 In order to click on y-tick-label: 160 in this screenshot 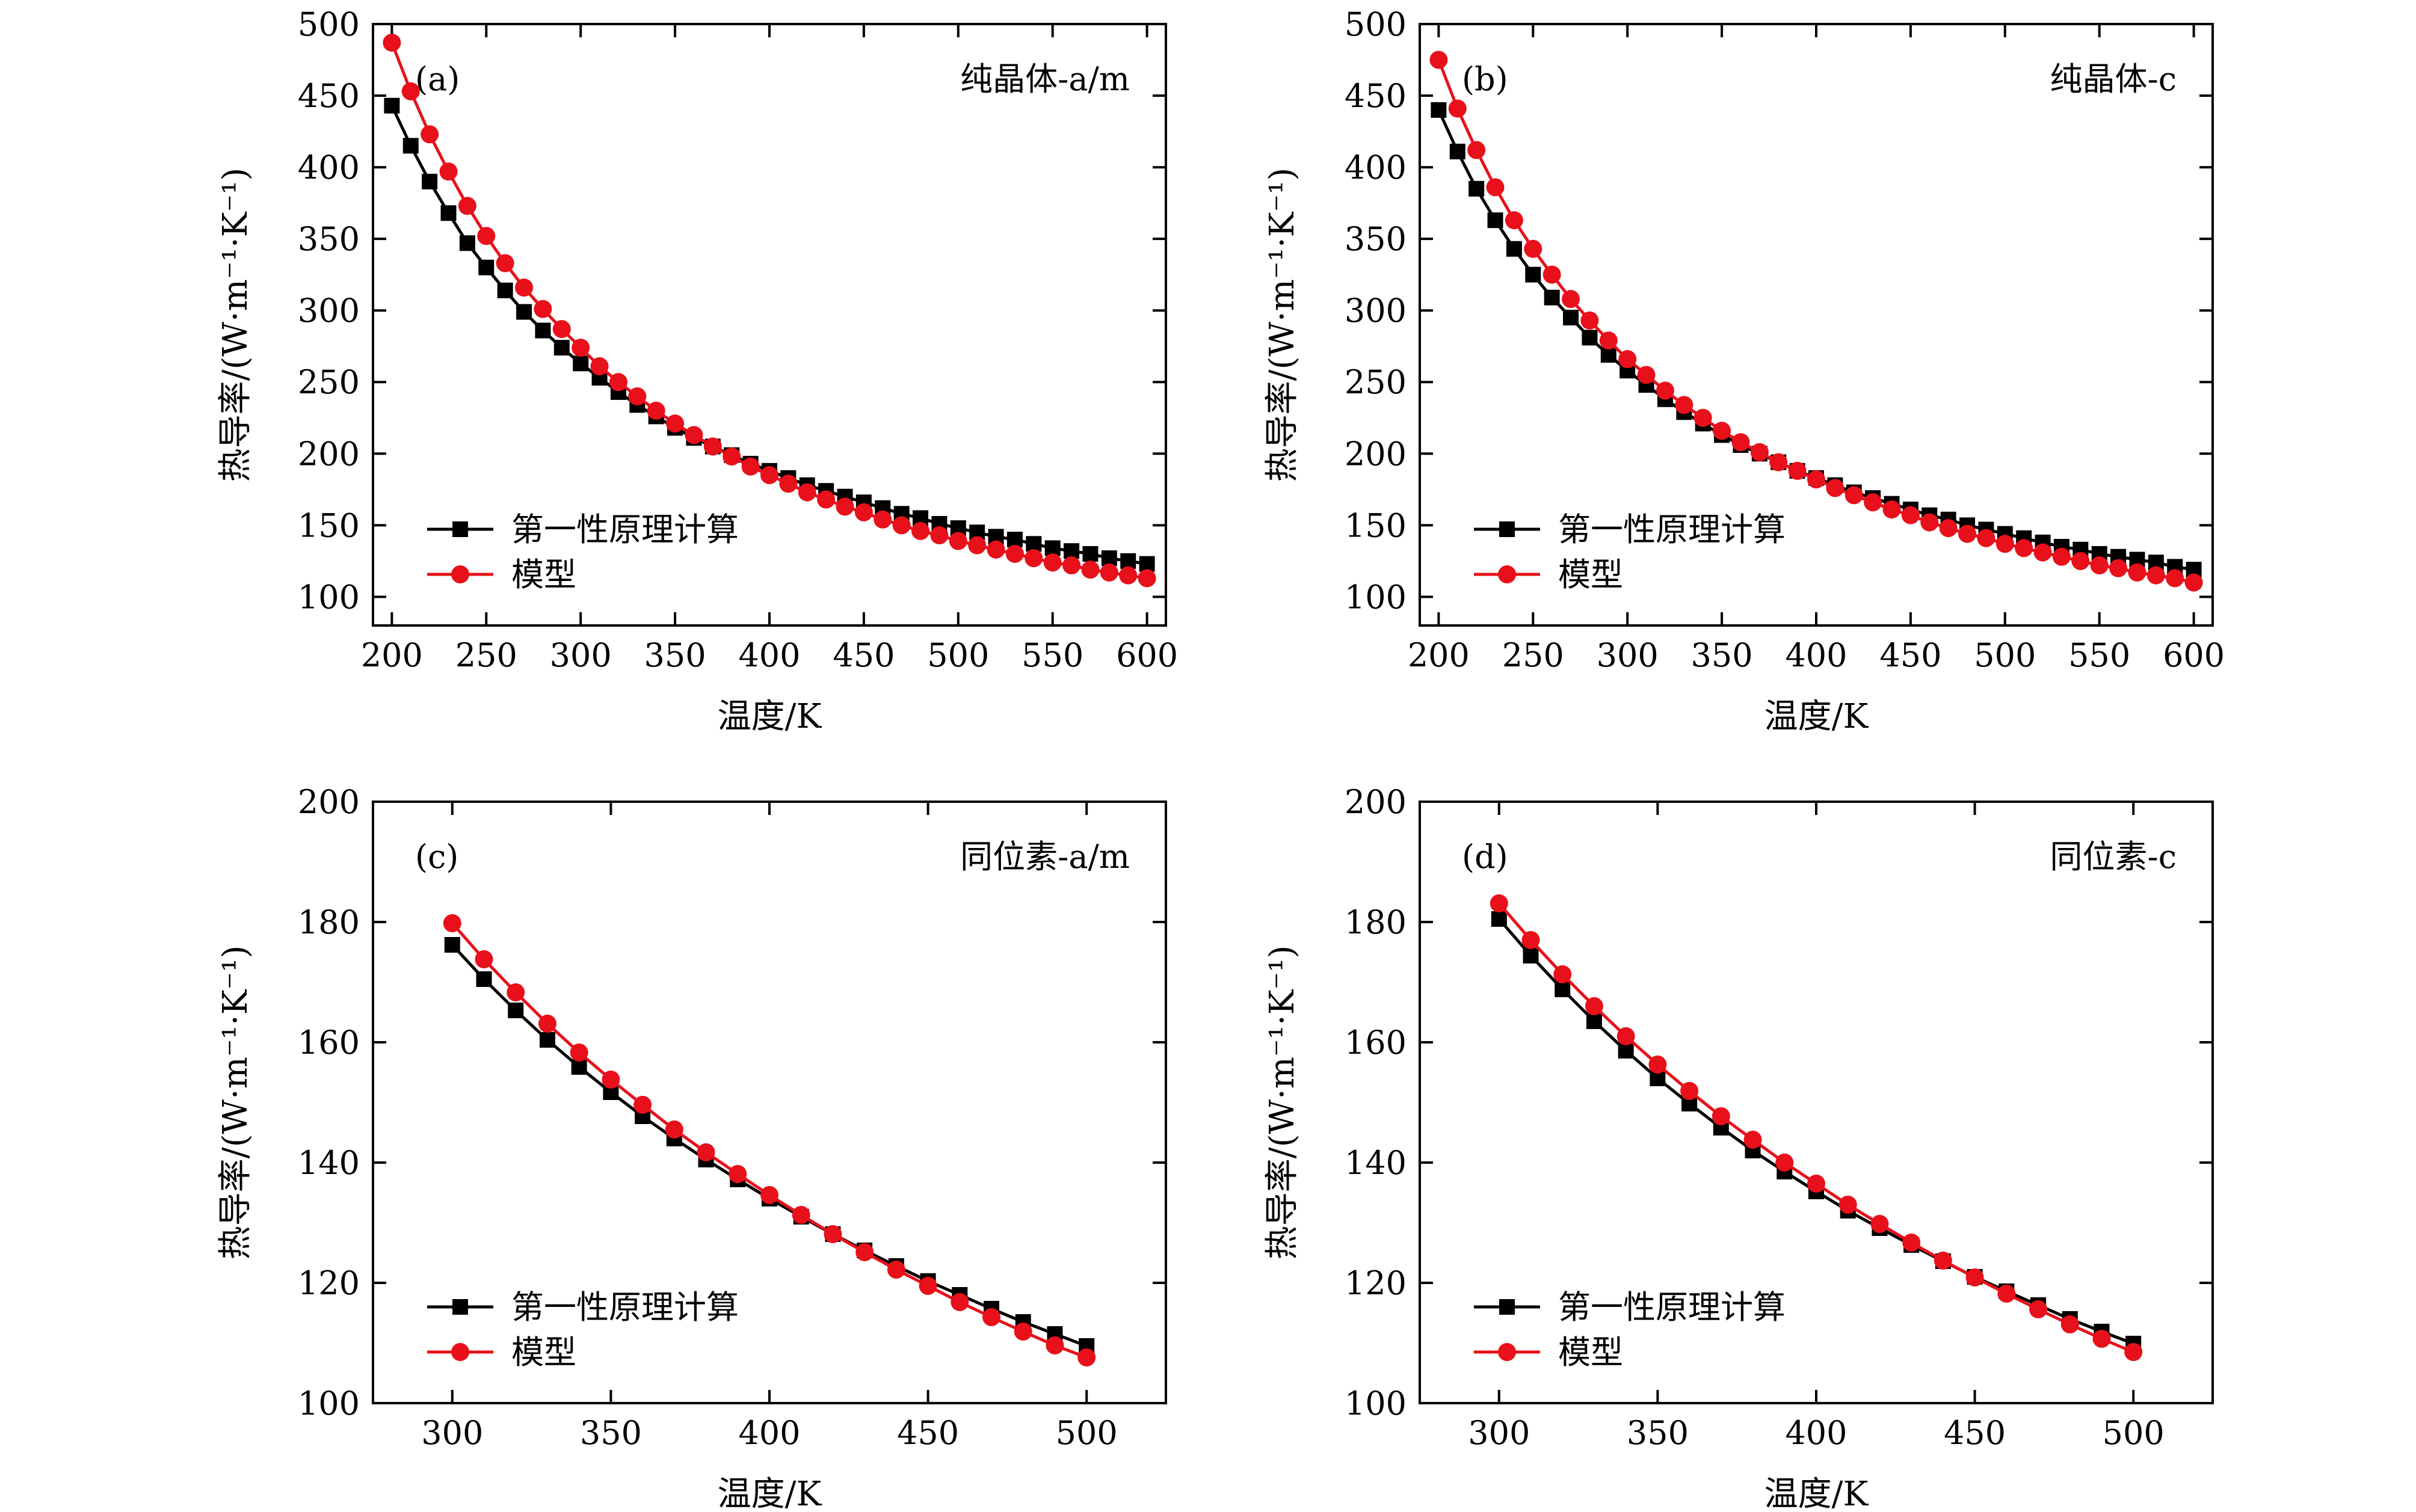, I will do `click(1376, 1043)`.